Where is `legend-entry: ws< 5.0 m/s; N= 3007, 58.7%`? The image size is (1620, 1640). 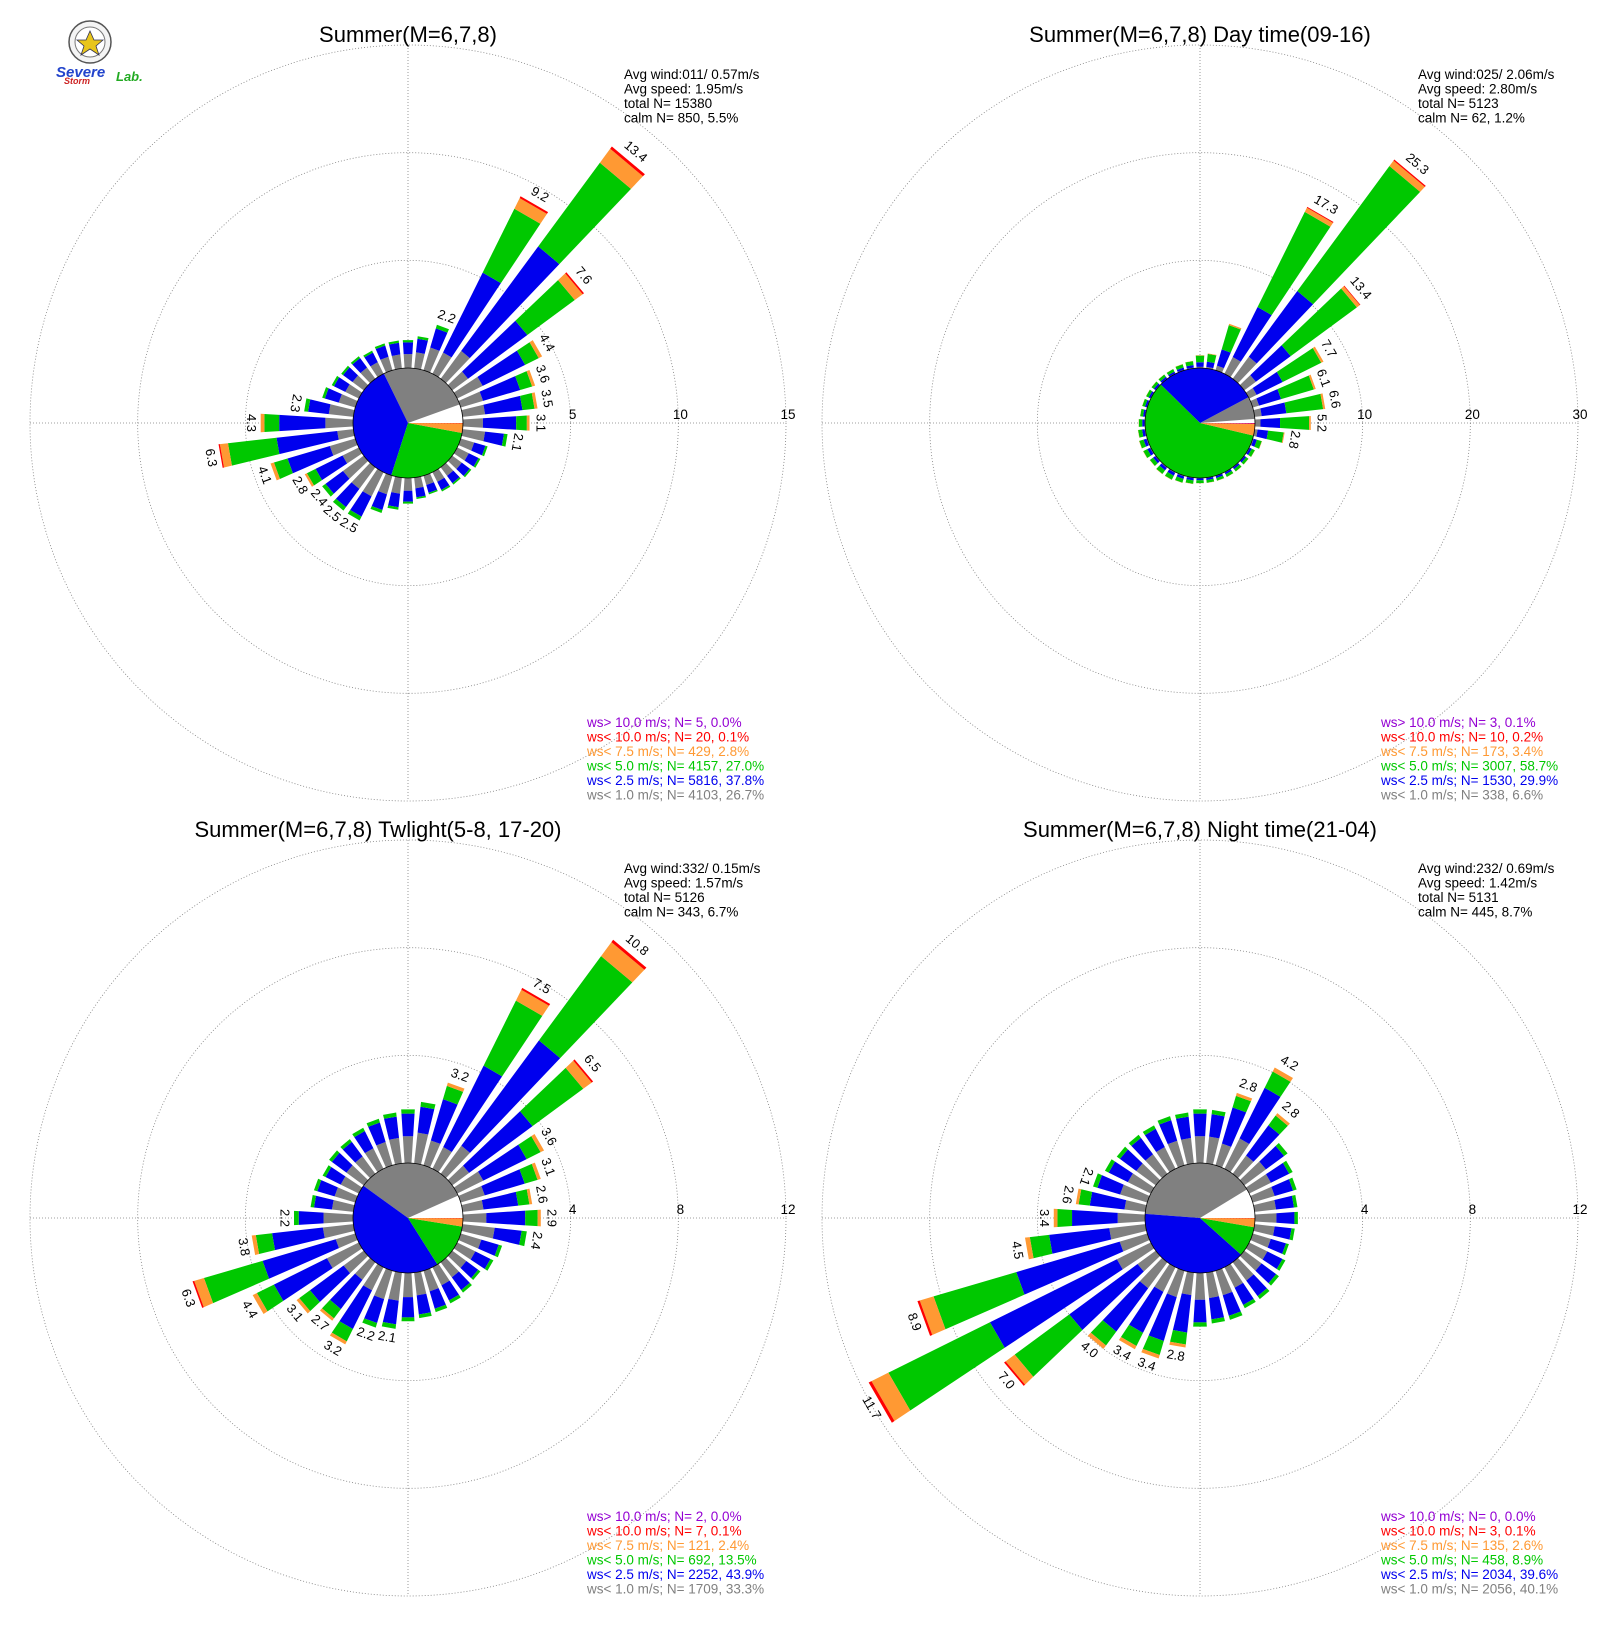 legend-entry: ws< 5.0 m/s; N= 3007, 58.7% is located at coordinates (1469, 766).